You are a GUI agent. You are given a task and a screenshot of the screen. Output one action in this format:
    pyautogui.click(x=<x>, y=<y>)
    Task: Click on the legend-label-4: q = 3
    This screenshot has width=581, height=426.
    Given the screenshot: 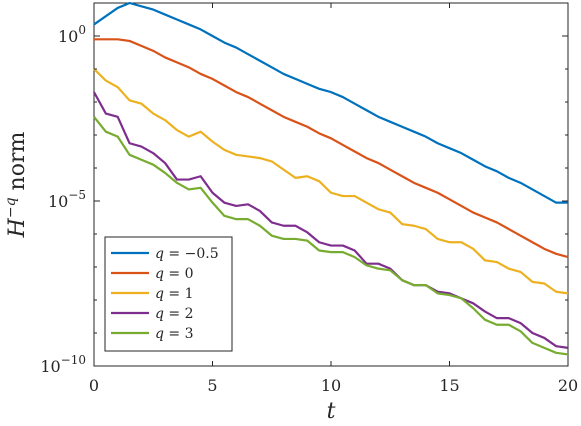 What is the action you would take?
    pyautogui.click(x=174, y=334)
    